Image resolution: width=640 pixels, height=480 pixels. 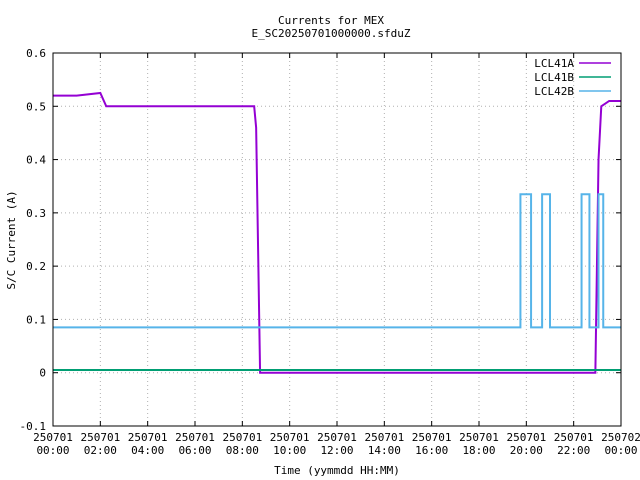 What do you see at coordinates (573, 450) in the screenshot?
I see `x-tick-time-label: 22:00` at bounding box center [573, 450].